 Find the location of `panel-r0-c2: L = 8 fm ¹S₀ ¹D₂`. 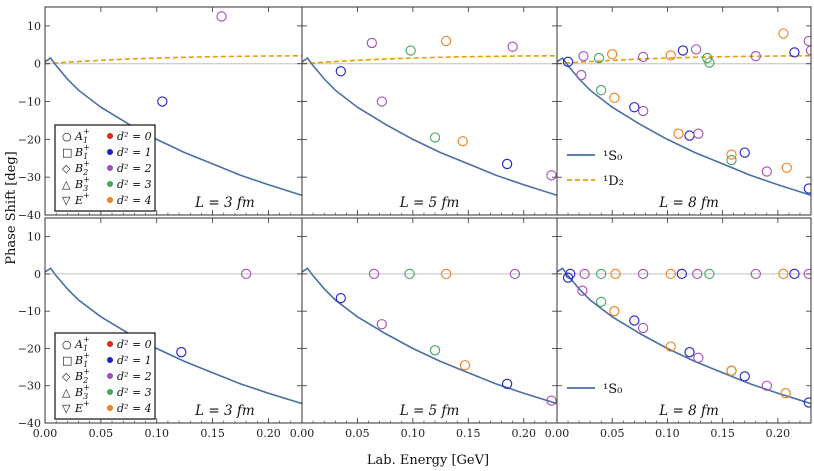

panel-r0-c2: L = 8 fm ¹S₀ ¹D₂ is located at coordinates (684, 111).